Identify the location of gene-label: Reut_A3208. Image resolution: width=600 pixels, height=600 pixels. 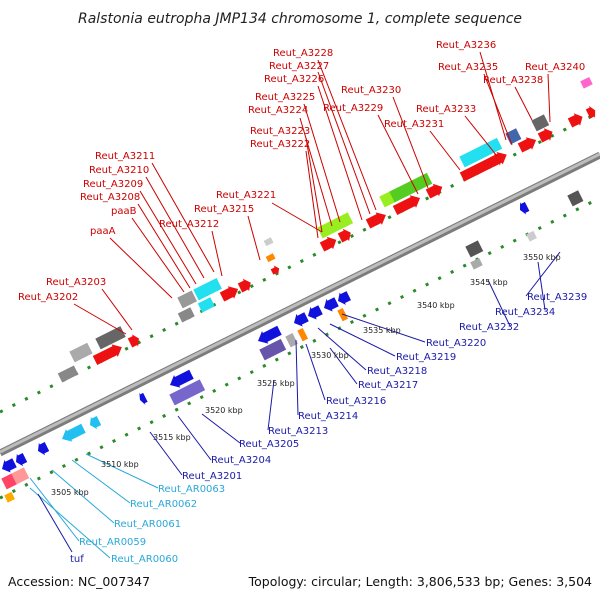
(110, 197).